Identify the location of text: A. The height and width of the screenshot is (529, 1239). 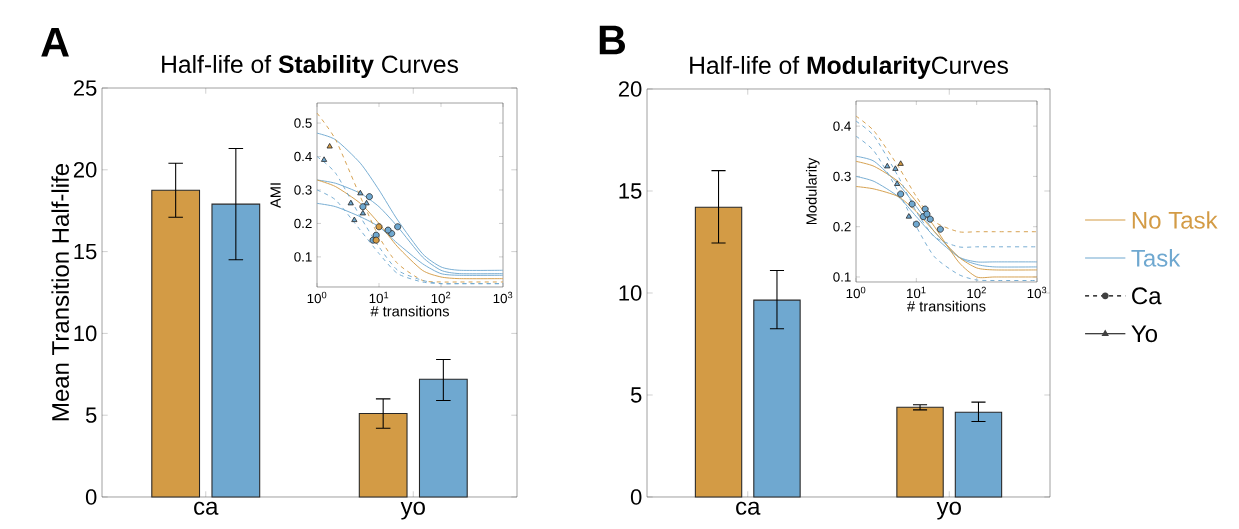
(55, 42).